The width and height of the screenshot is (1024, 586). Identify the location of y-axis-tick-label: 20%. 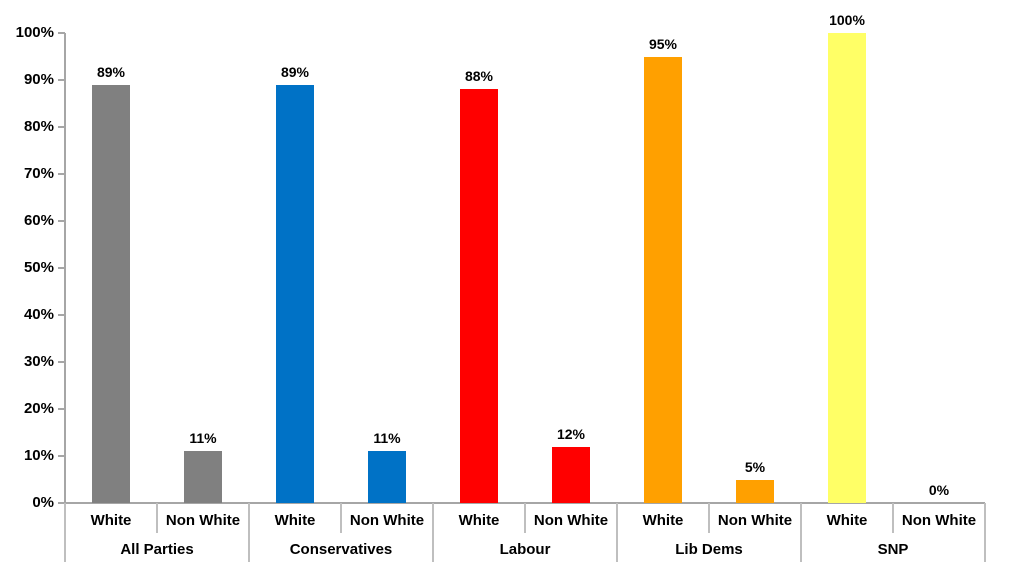
(38, 408).